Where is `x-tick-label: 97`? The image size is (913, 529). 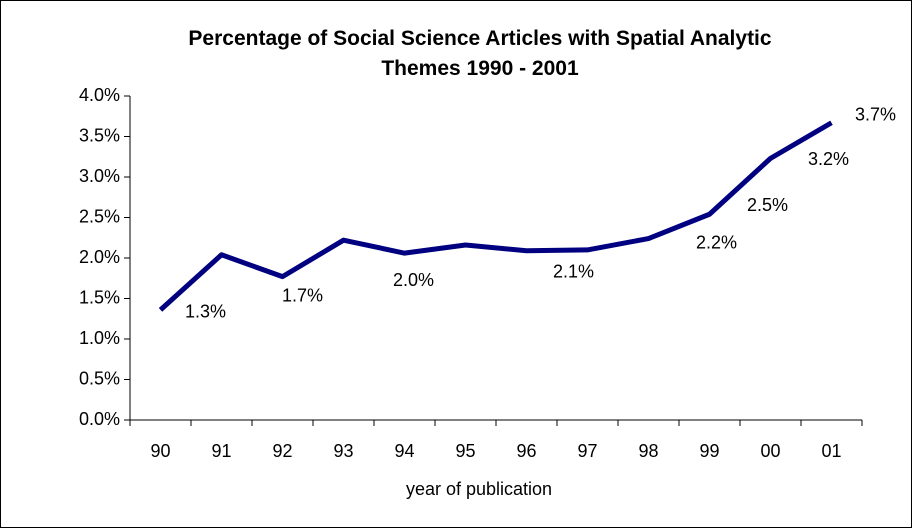
x-tick-label: 97 is located at coordinates (587, 451).